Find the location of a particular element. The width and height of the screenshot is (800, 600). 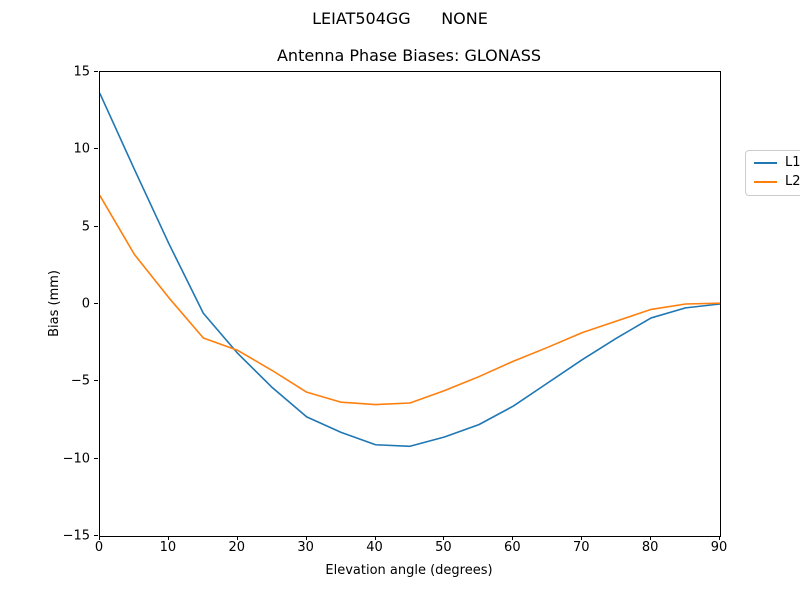

x-tick-label: 70 is located at coordinates (581, 547).